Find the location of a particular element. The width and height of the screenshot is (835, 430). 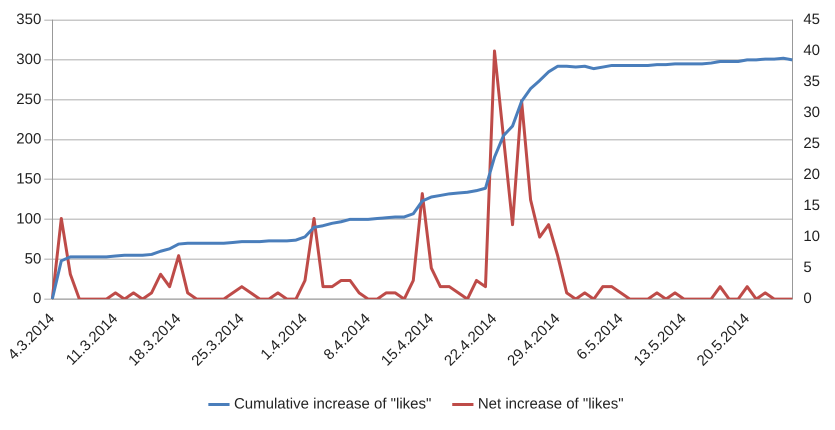

y2-tick-label: 30 is located at coordinates (811, 113).